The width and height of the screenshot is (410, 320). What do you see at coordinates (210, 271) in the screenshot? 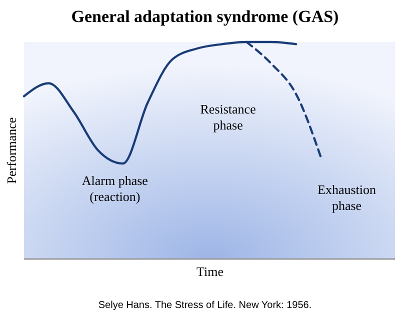
I see `x-axis-title: Time` at bounding box center [210, 271].